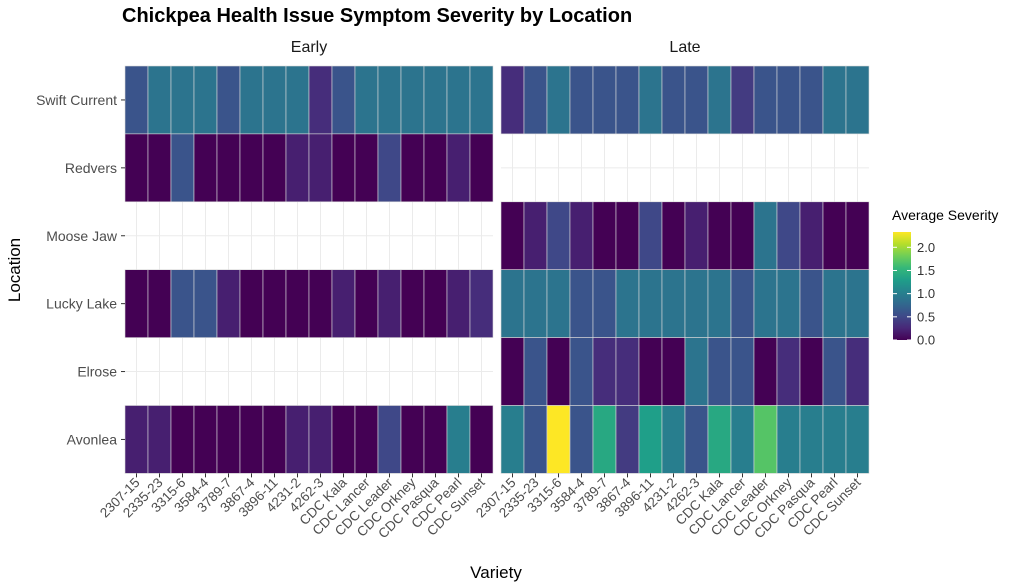 Image resolution: width=1024 pixels, height=588 pixels. I want to click on y-tick-label: Moose Jaw, so click(82, 236).